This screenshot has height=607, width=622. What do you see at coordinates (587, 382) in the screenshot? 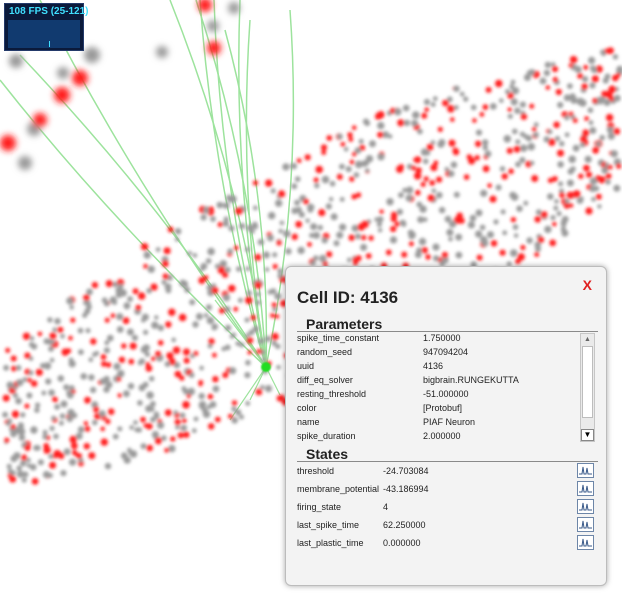
I see `scrollbar-thumb` at bounding box center [587, 382].